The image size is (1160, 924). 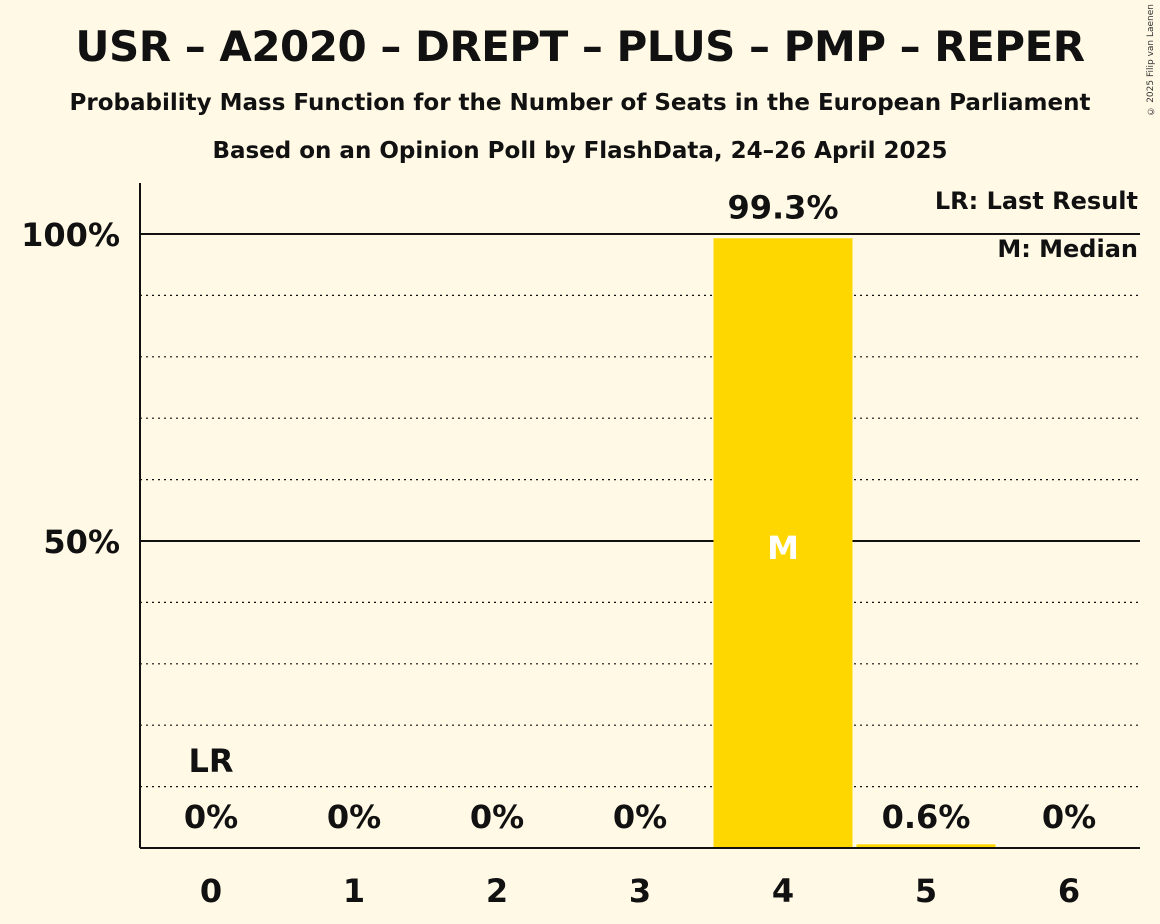 What do you see at coordinates (211, 891) in the screenshot?
I see `x-tick-label: 0` at bounding box center [211, 891].